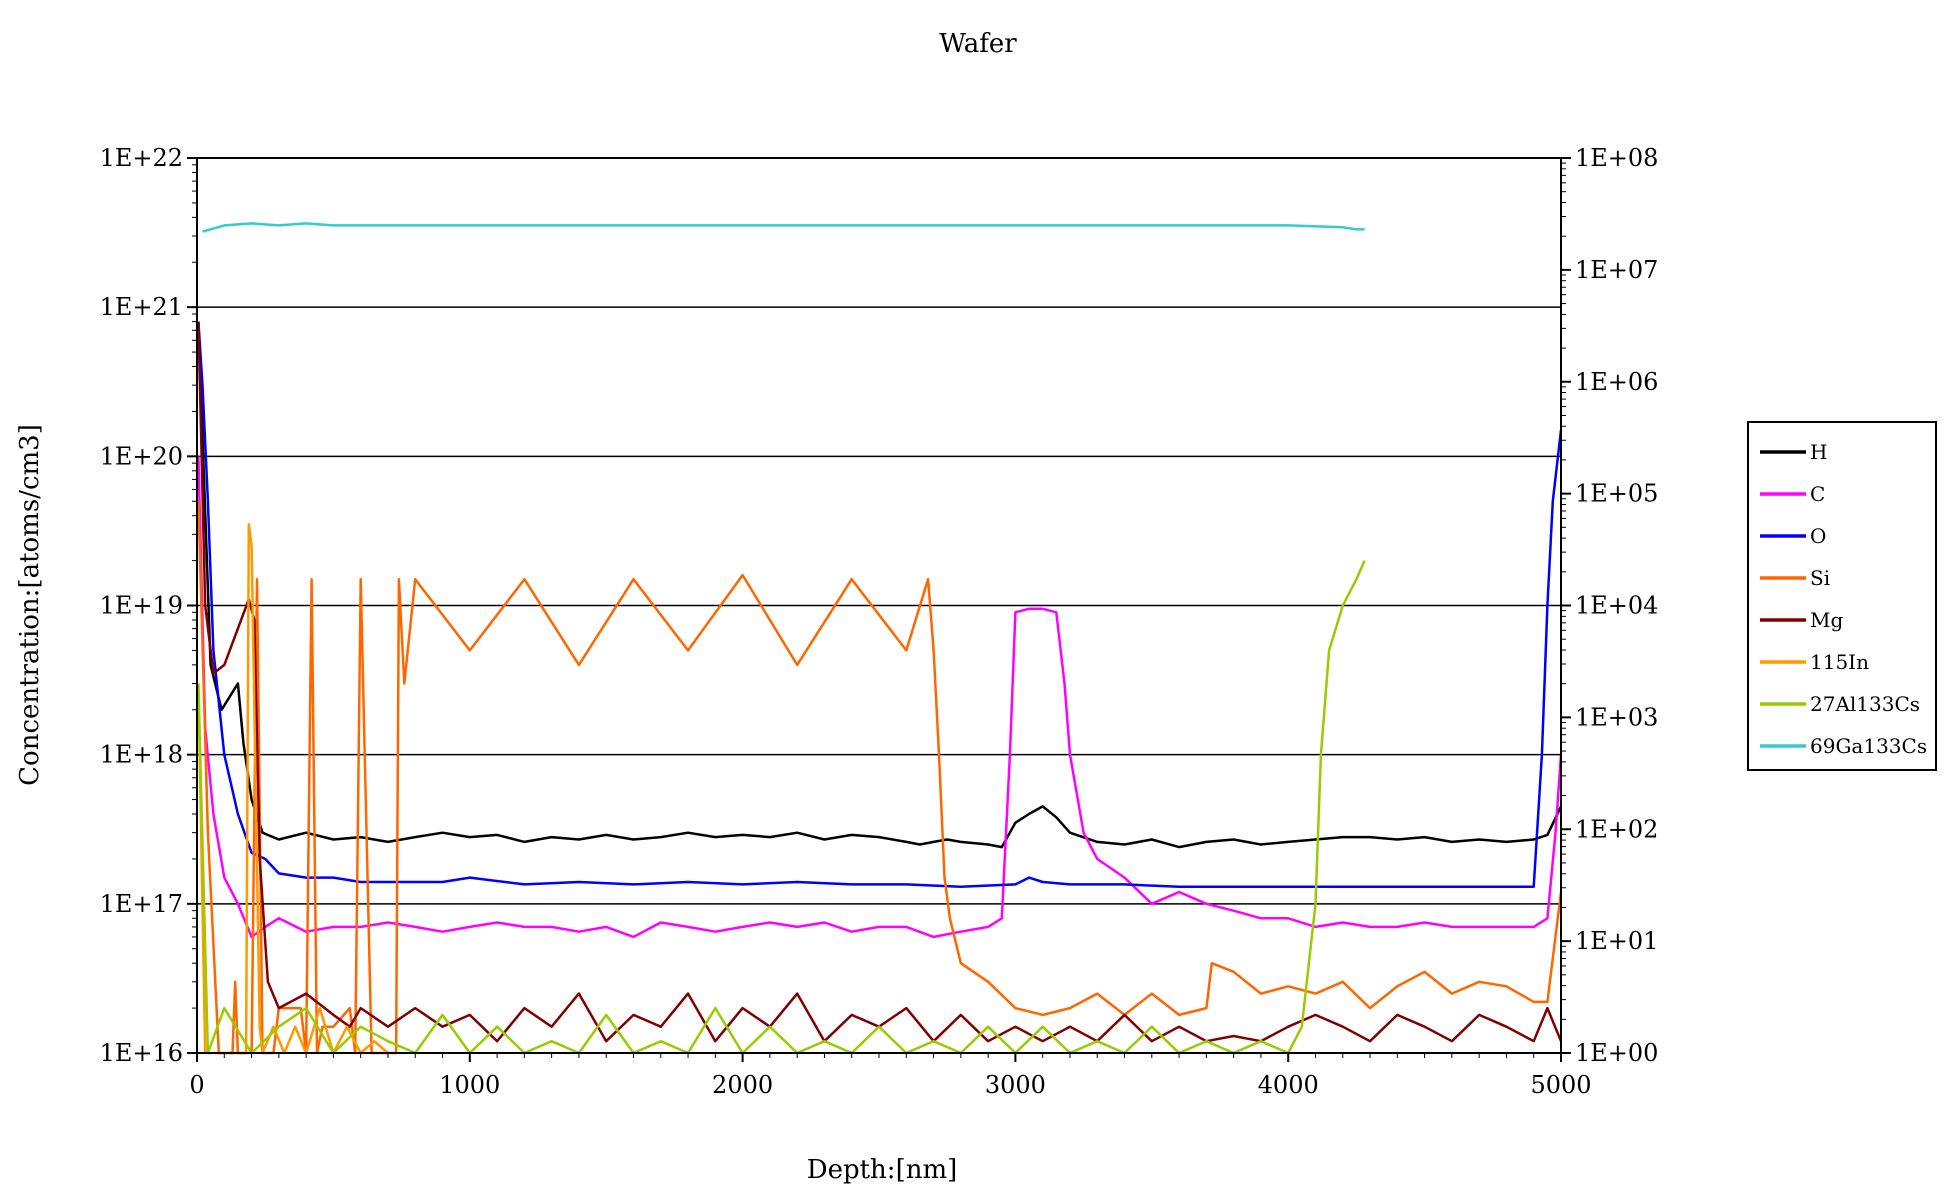  What do you see at coordinates (1616, 494) in the screenshot?
I see `y2-tick-label: 1E+05` at bounding box center [1616, 494].